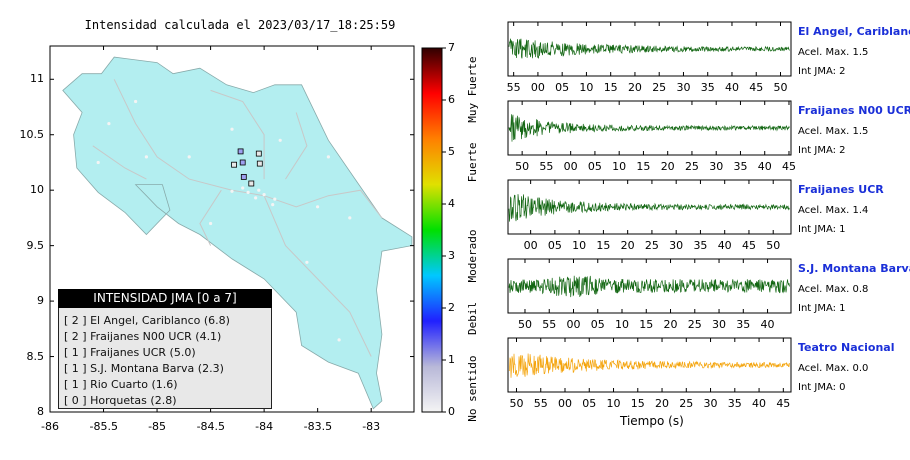 The width and height of the screenshot is (910, 460). What do you see at coordinates (35, 245) in the screenshot?
I see `y-tick-label: 9.5` at bounding box center [35, 245].